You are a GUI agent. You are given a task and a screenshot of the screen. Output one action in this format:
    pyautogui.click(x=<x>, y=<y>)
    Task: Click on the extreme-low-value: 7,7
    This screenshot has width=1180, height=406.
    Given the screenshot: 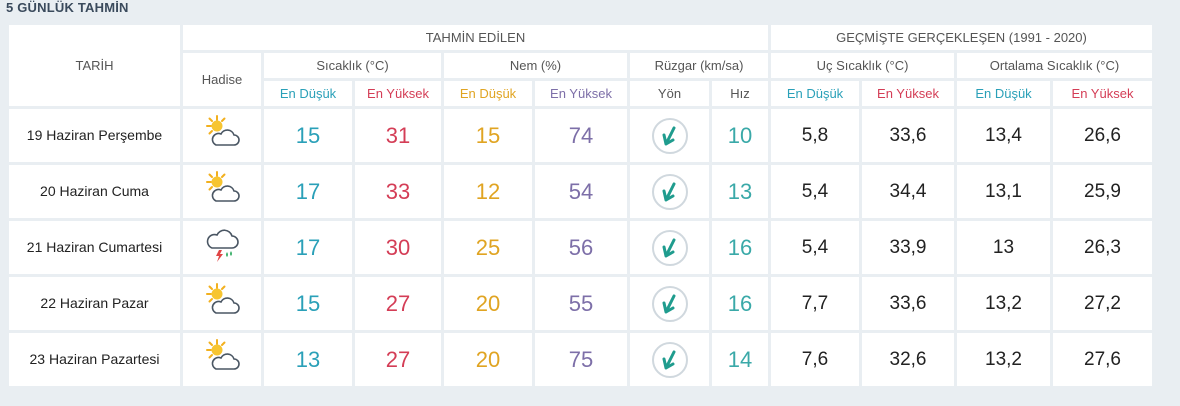 What is the action you would take?
    pyautogui.click(x=815, y=303)
    